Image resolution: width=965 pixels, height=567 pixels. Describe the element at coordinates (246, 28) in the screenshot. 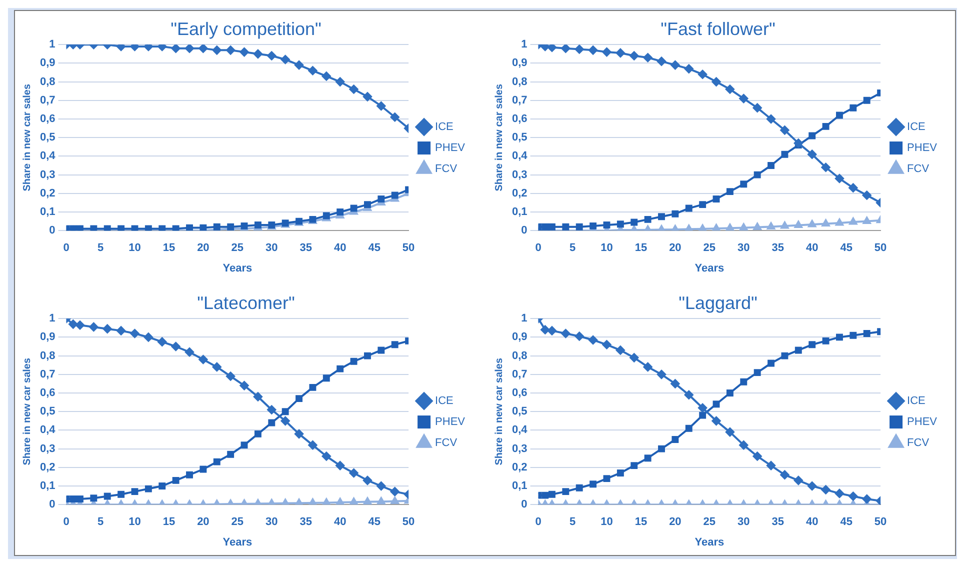

I see `chart-title: "Early competition"` at that location.